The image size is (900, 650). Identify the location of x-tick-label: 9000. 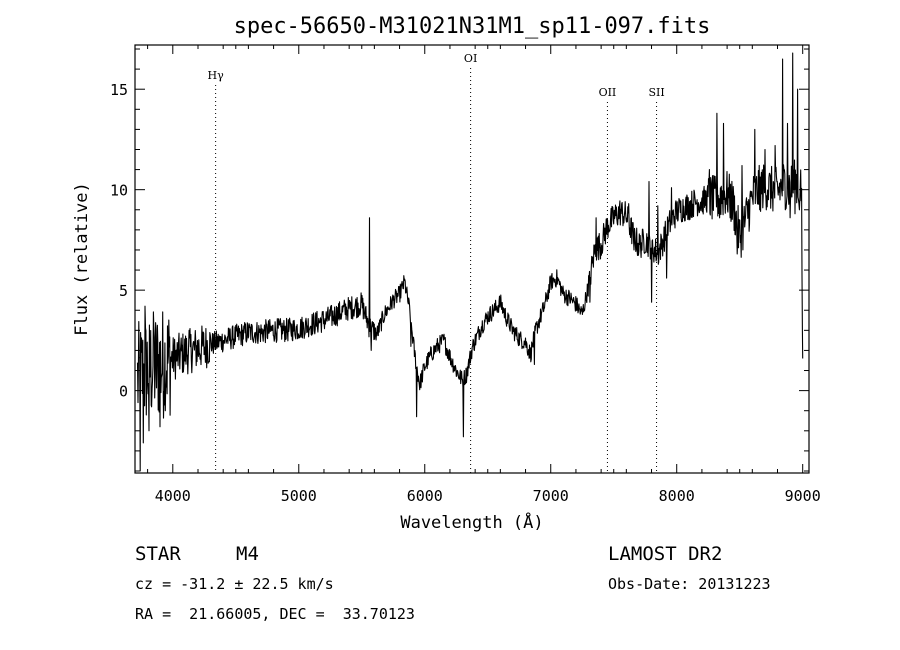
(803, 496).